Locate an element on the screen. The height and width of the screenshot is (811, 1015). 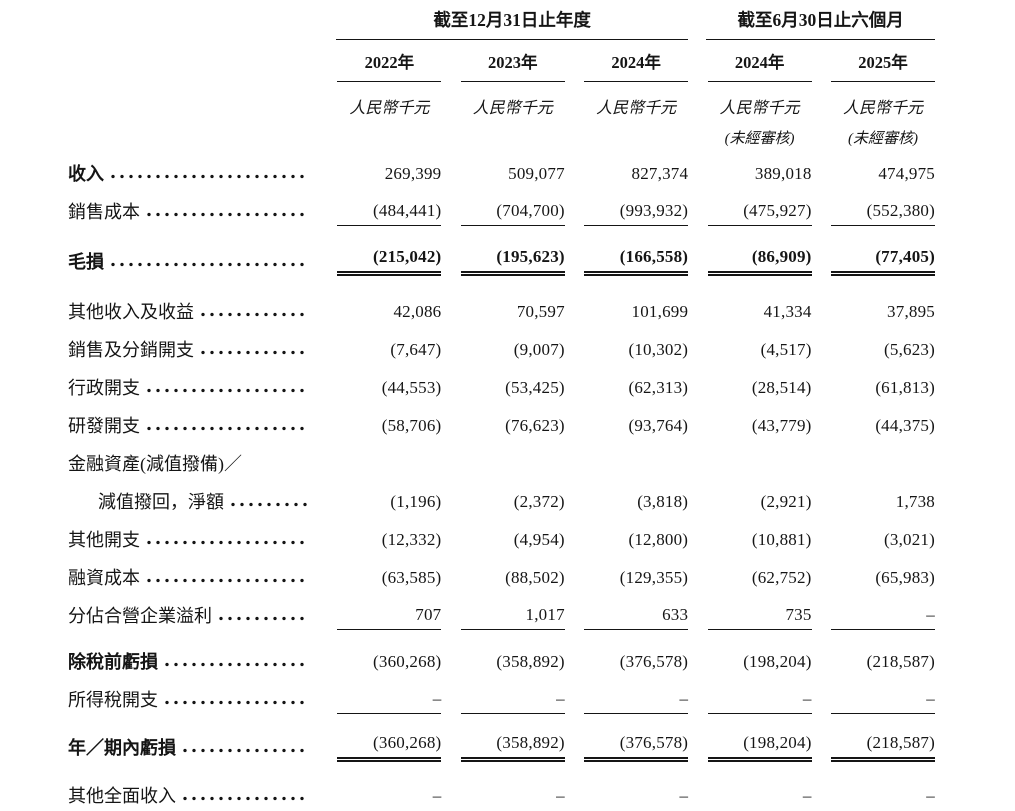
cell-value: (704,700) is located at coordinates (512, 213).